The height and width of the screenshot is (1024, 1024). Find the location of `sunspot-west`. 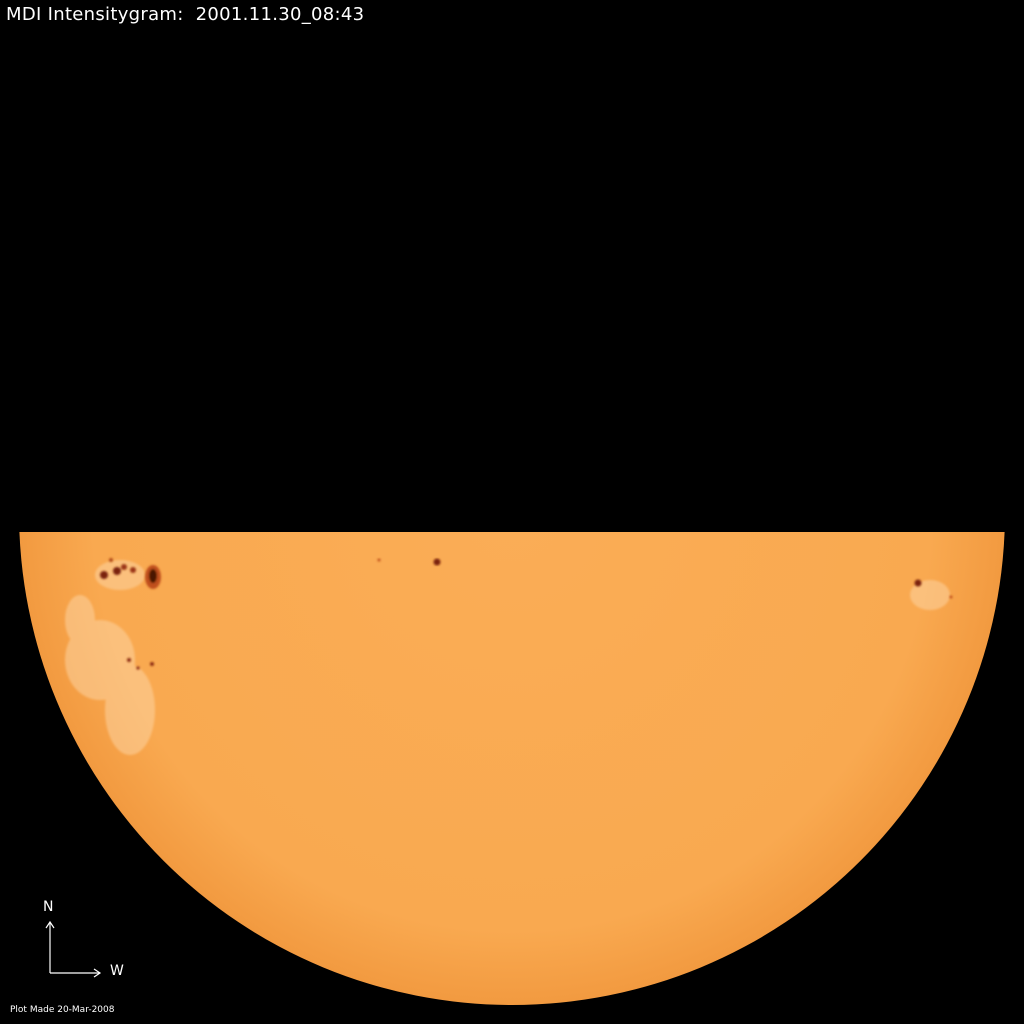

sunspot-west is located at coordinates (933, 589).